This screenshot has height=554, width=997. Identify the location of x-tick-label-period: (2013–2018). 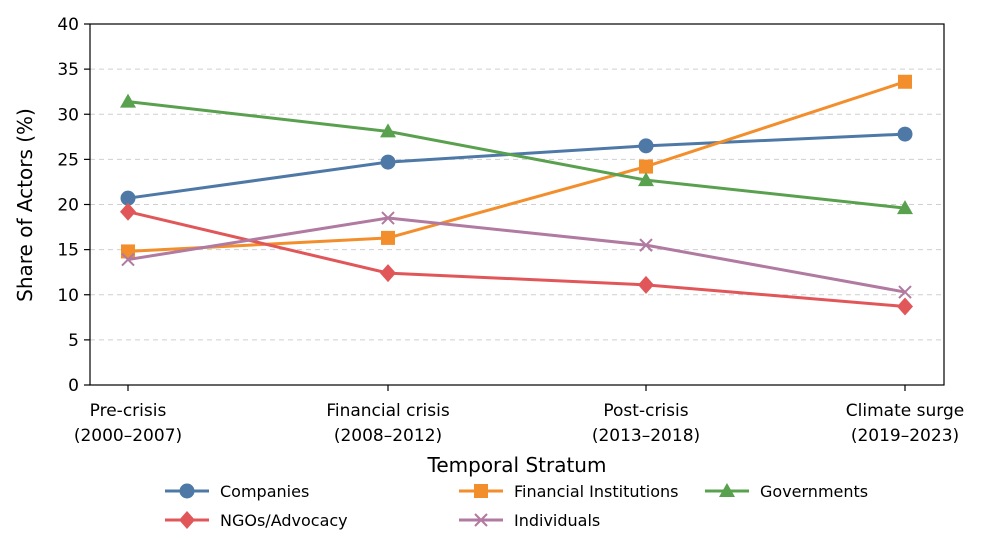
(646, 436).